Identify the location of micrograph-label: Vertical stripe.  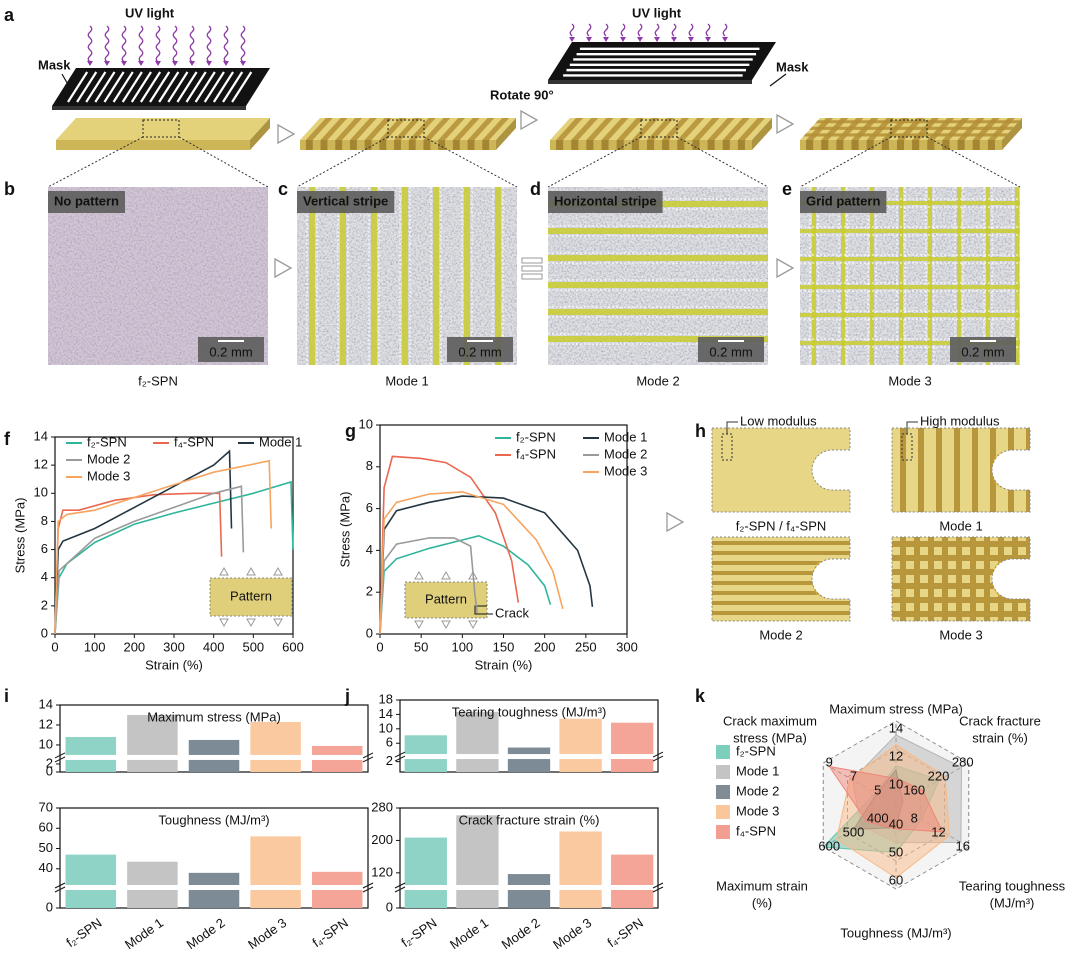
(345, 200).